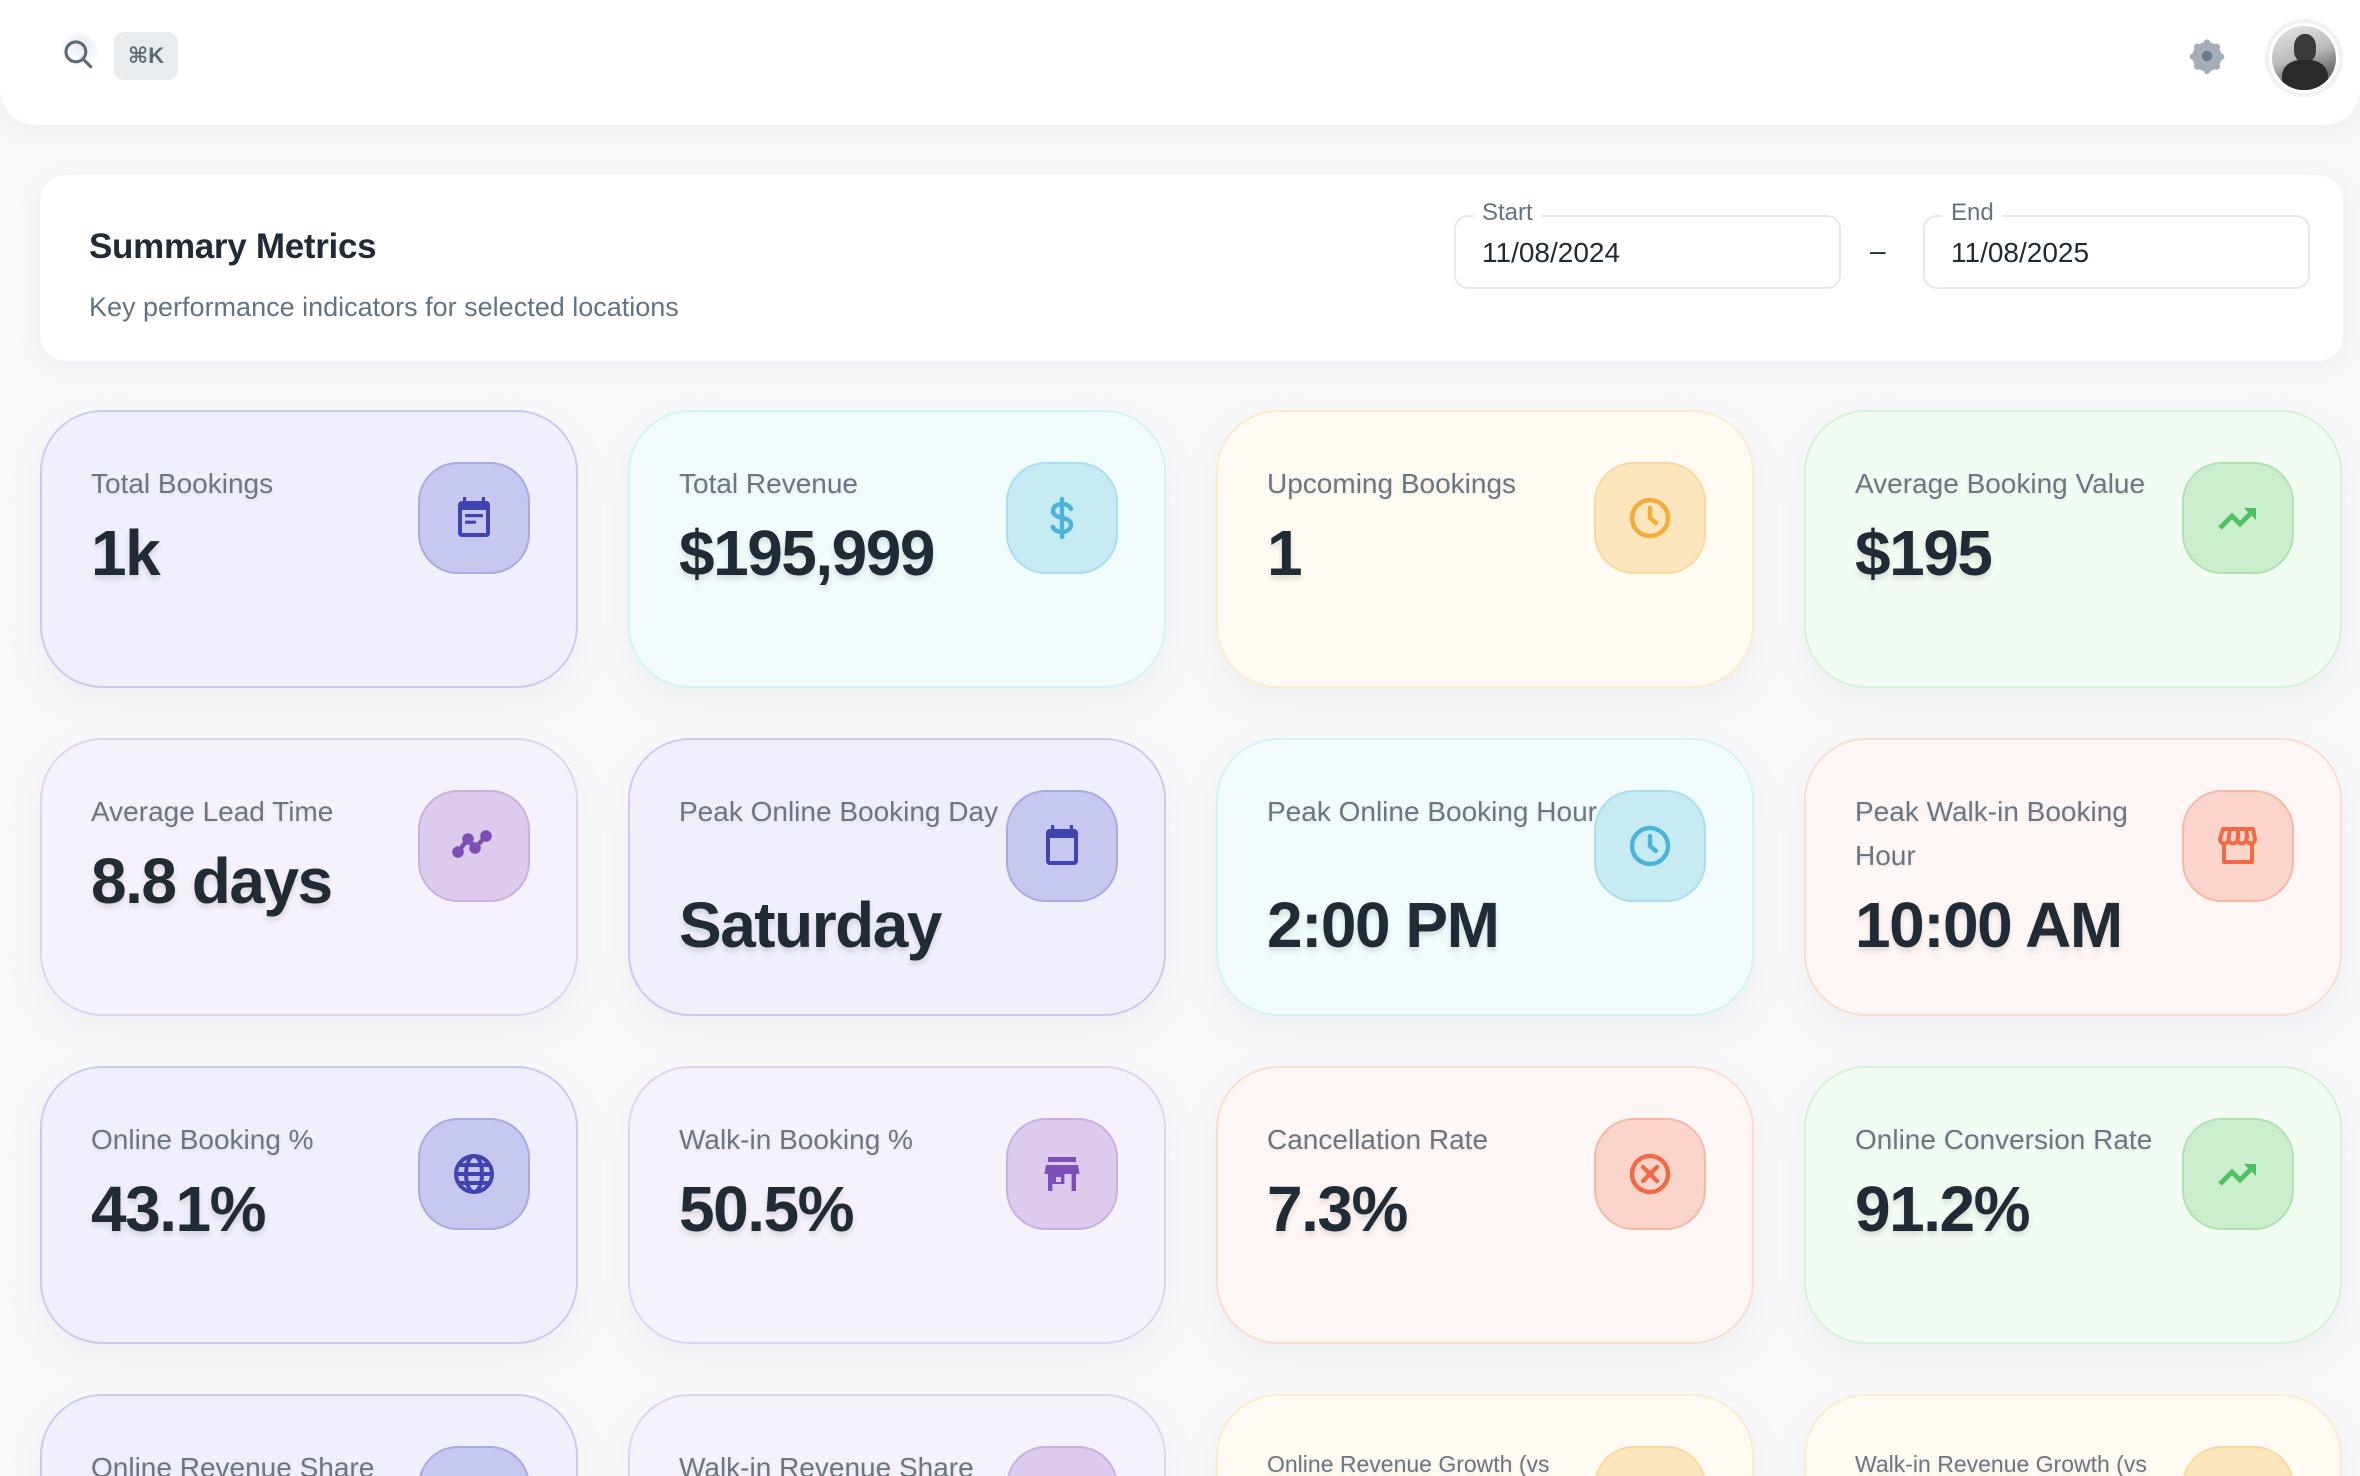 This screenshot has height=1476, width=2360. What do you see at coordinates (146, 56) in the screenshot?
I see `shortcut-badge: ⌘K` at bounding box center [146, 56].